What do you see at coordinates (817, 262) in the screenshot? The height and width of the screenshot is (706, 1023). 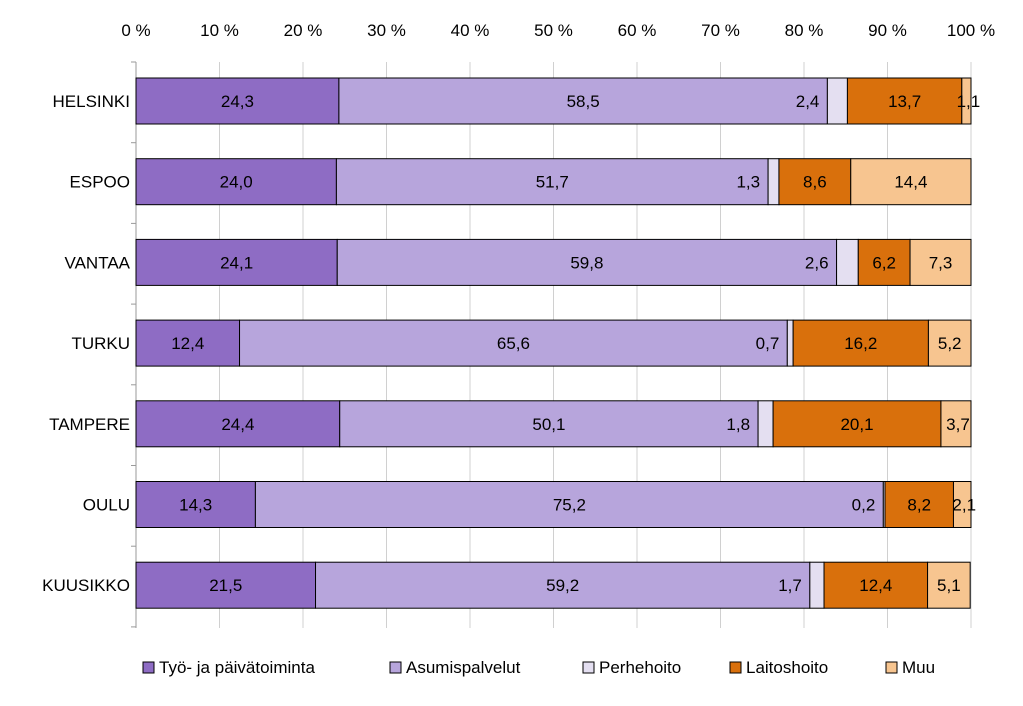 I see `data-label-vantaa-2: 2,6` at bounding box center [817, 262].